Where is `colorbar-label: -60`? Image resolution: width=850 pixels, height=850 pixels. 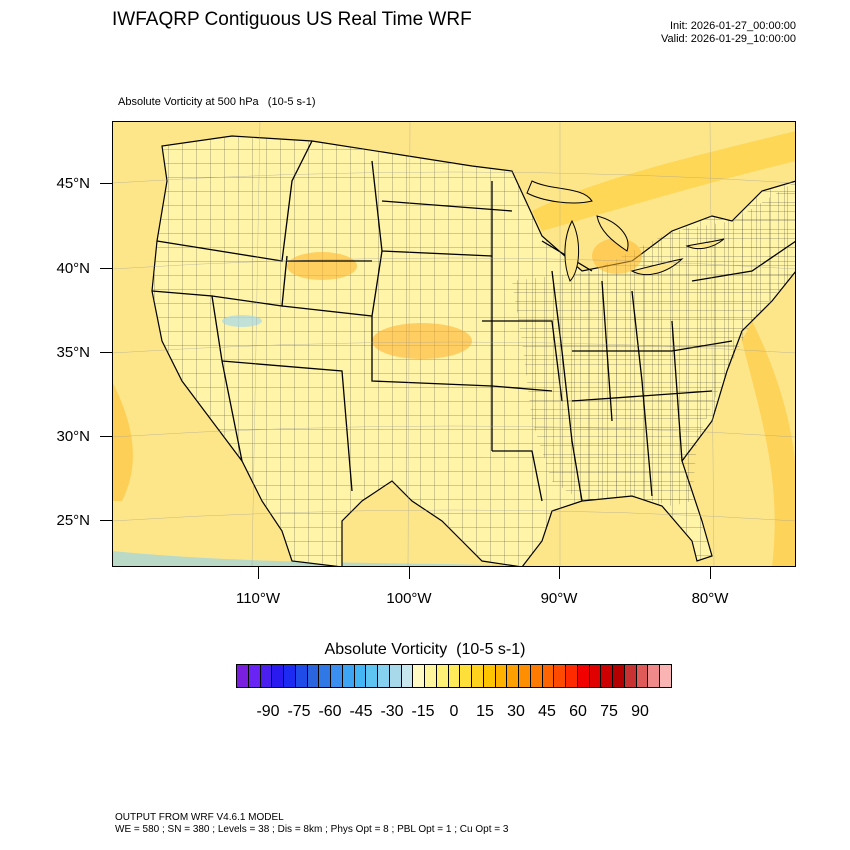
colorbar-label: -60 is located at coordinates (330, 711).